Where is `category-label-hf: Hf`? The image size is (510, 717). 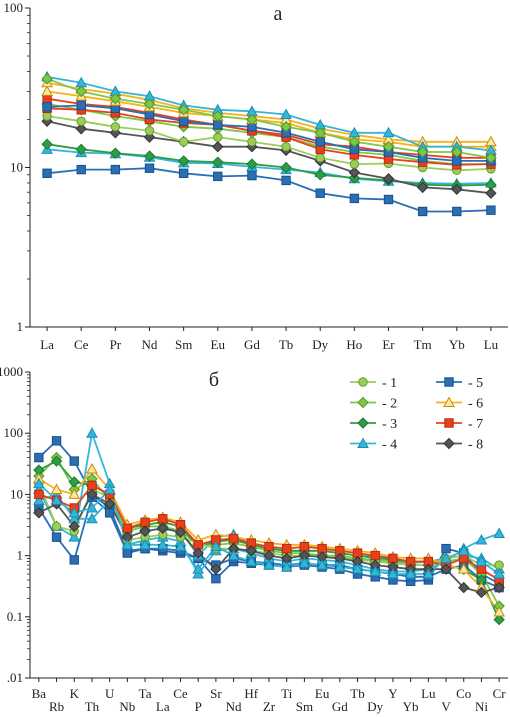
category-label-hf: Hf is located at coordinates (251, 693).